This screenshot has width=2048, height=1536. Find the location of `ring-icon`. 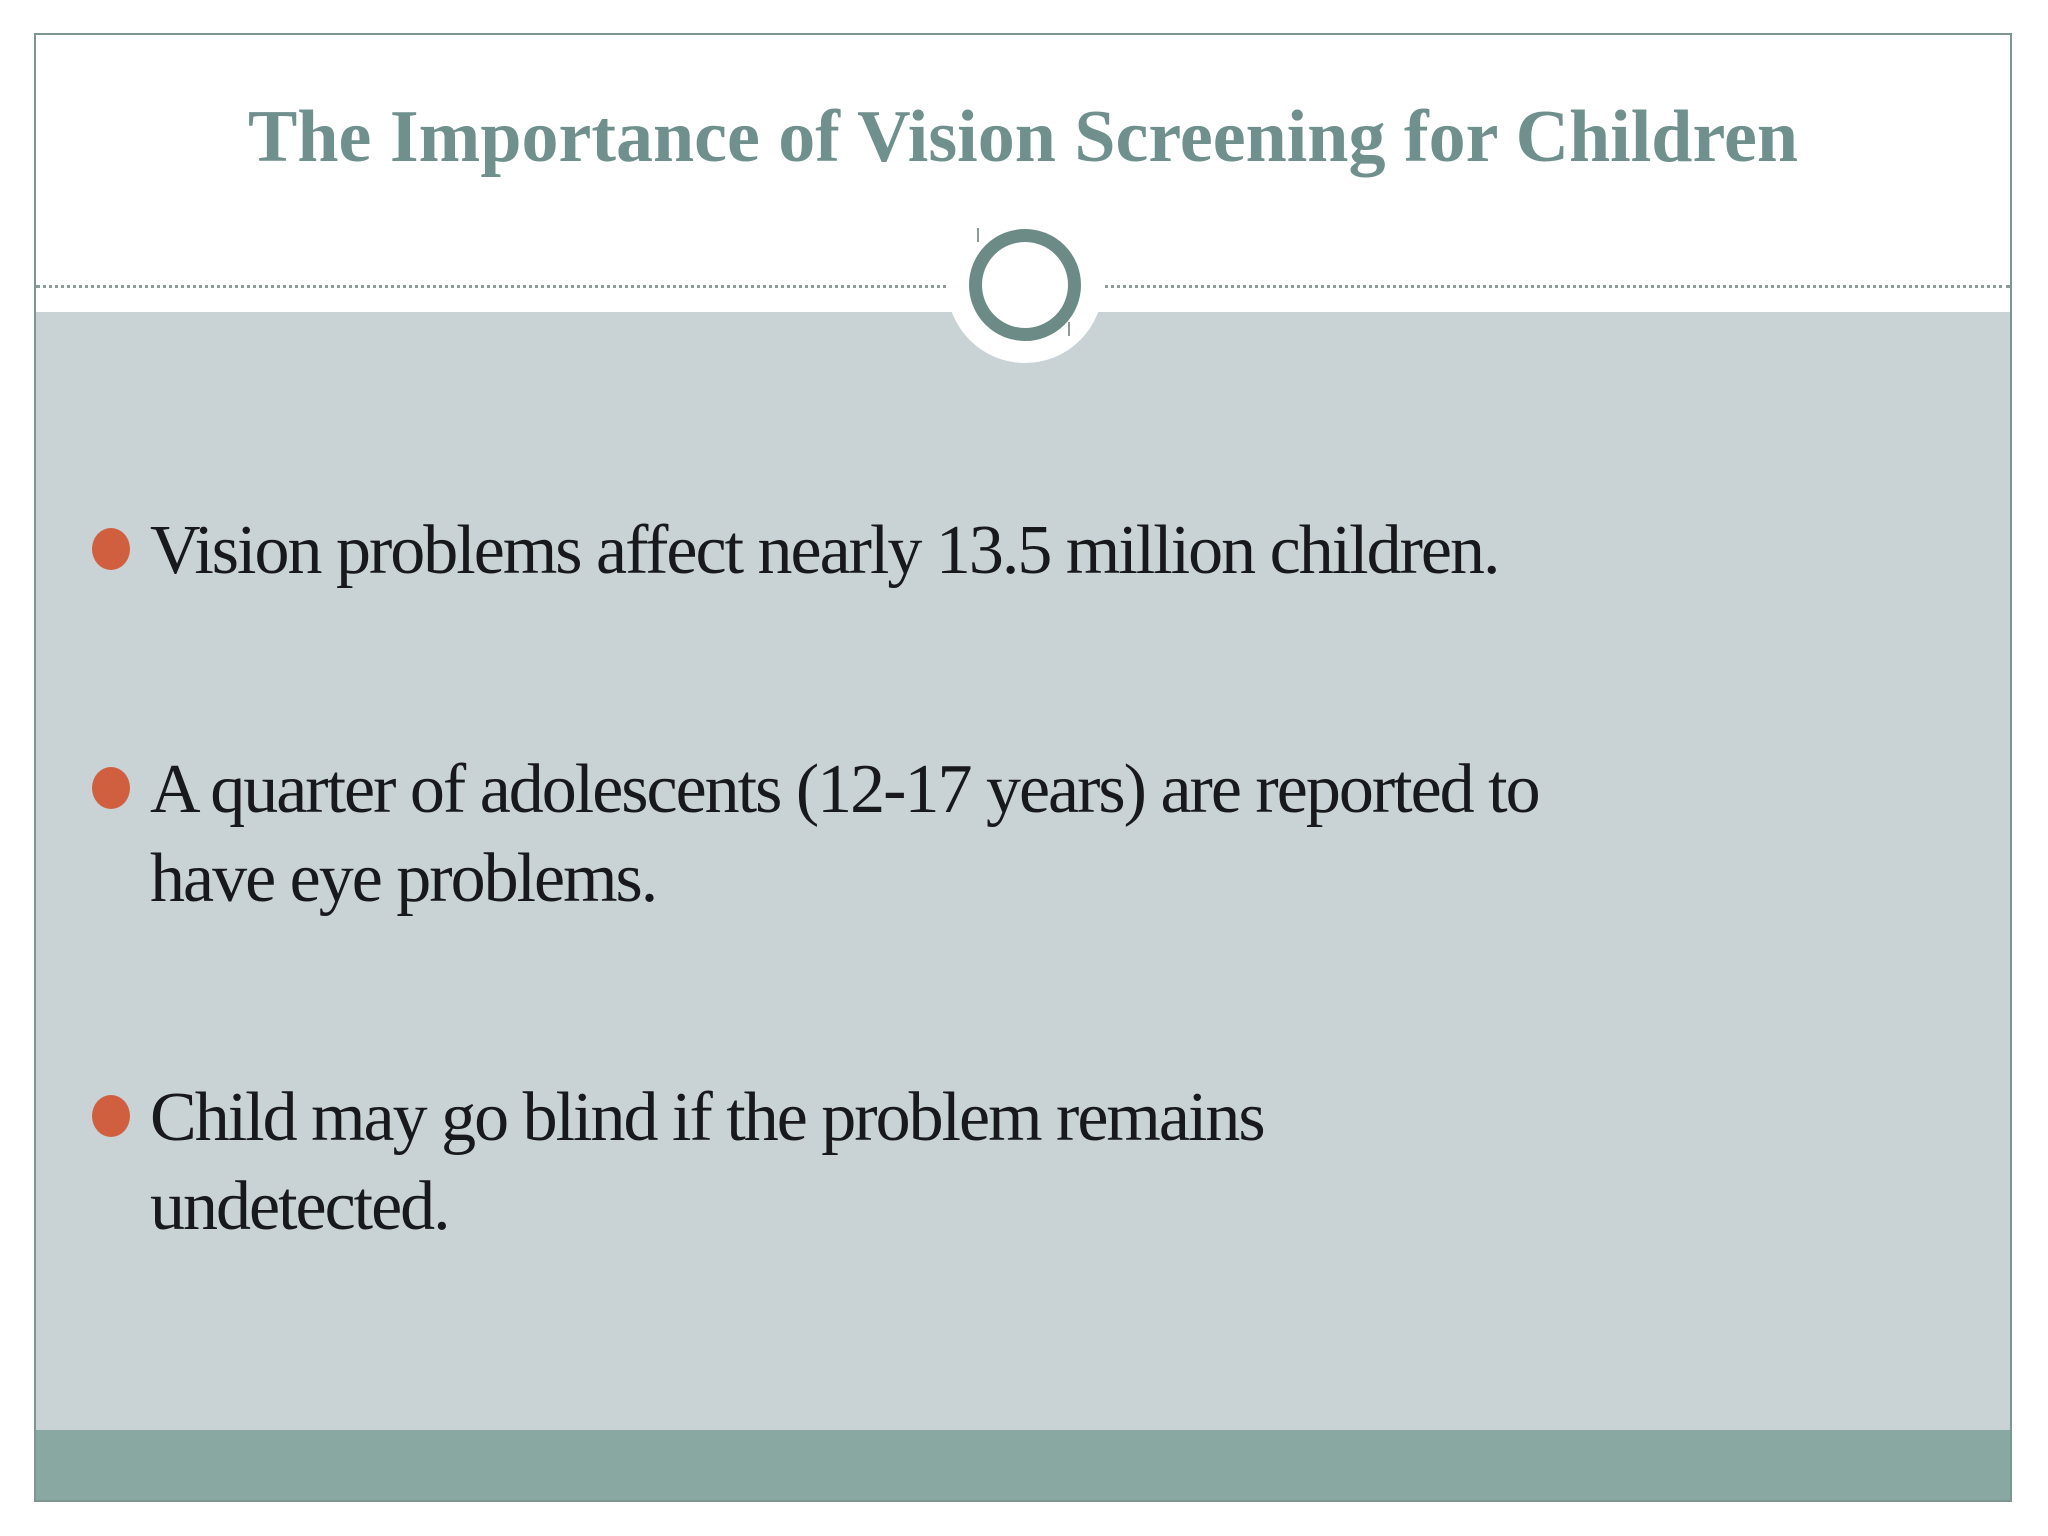

ring-icon is located at coordinates (1025, 285).